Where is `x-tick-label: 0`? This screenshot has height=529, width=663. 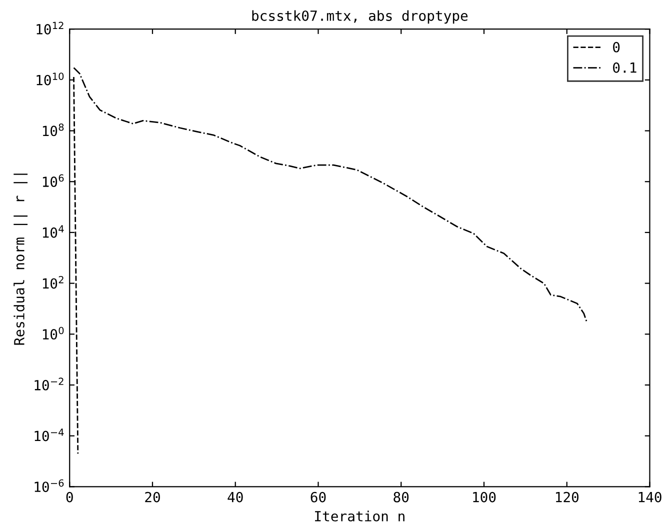
x-tick-label: 0 is located at coordinates (69, 497).